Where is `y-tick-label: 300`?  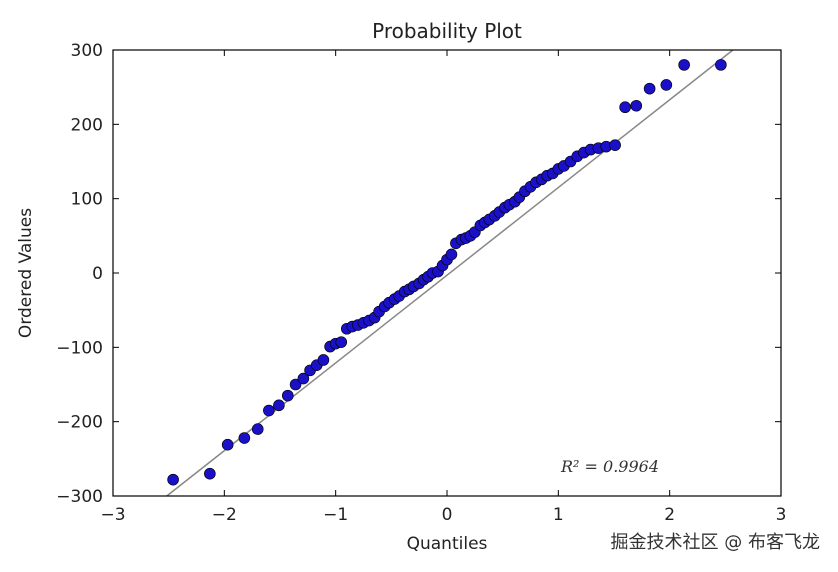
y-tick-label: 300 is located at coordinates (87, 51).